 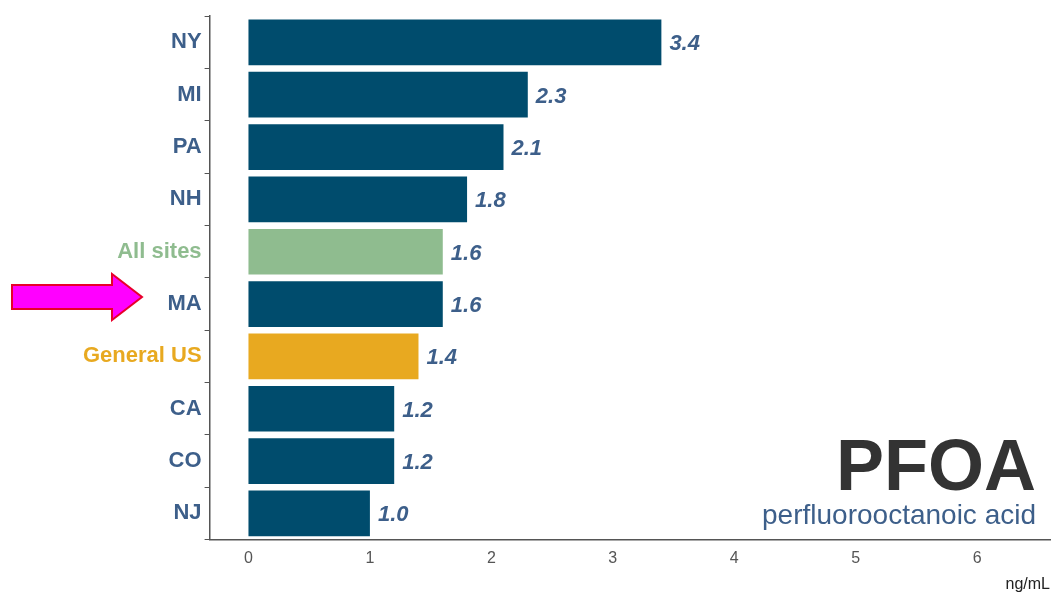 What do you see at coordinates (249, 557) in the screenshot?
I see `x-tick-label: 0` at bounding box center [249, 557].